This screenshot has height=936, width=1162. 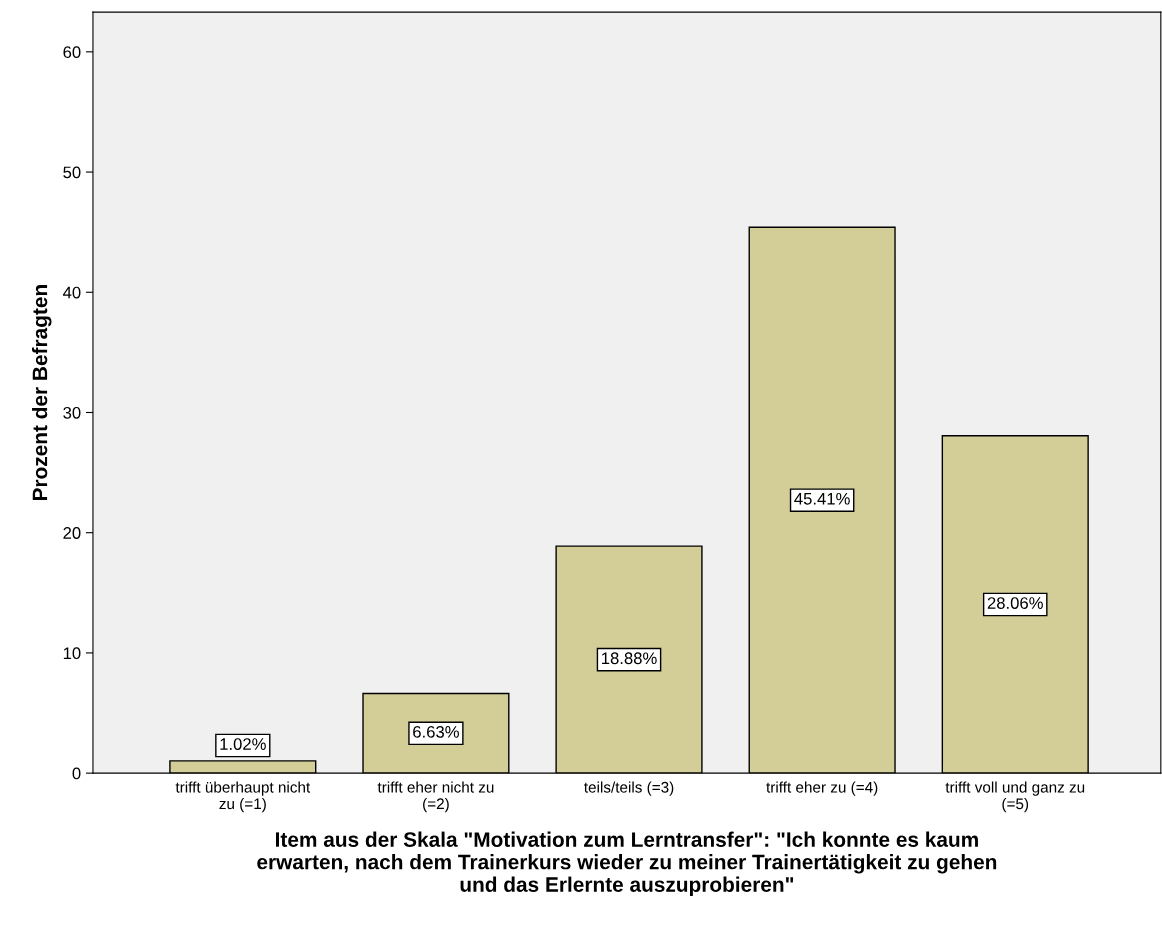 What do you see at coordinates (72, 412) in the screenshot?
I see `y-tick-label: 30` at bounding box center [72, 412].